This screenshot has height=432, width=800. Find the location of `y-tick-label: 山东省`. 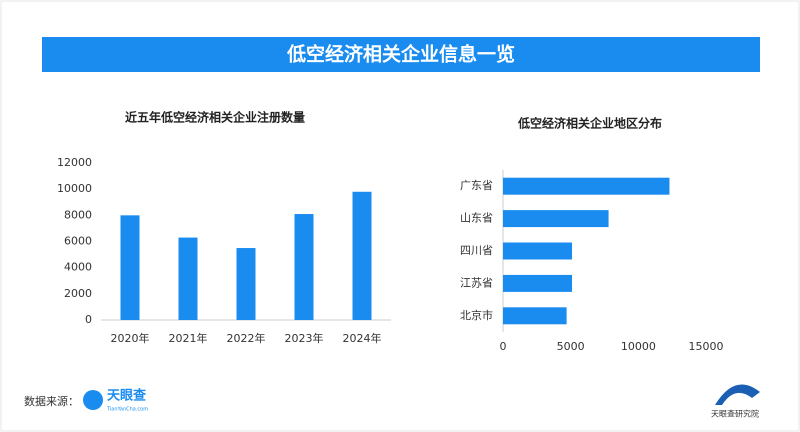

y-tick-label: 山东省 is located at coordinates (476, 218).